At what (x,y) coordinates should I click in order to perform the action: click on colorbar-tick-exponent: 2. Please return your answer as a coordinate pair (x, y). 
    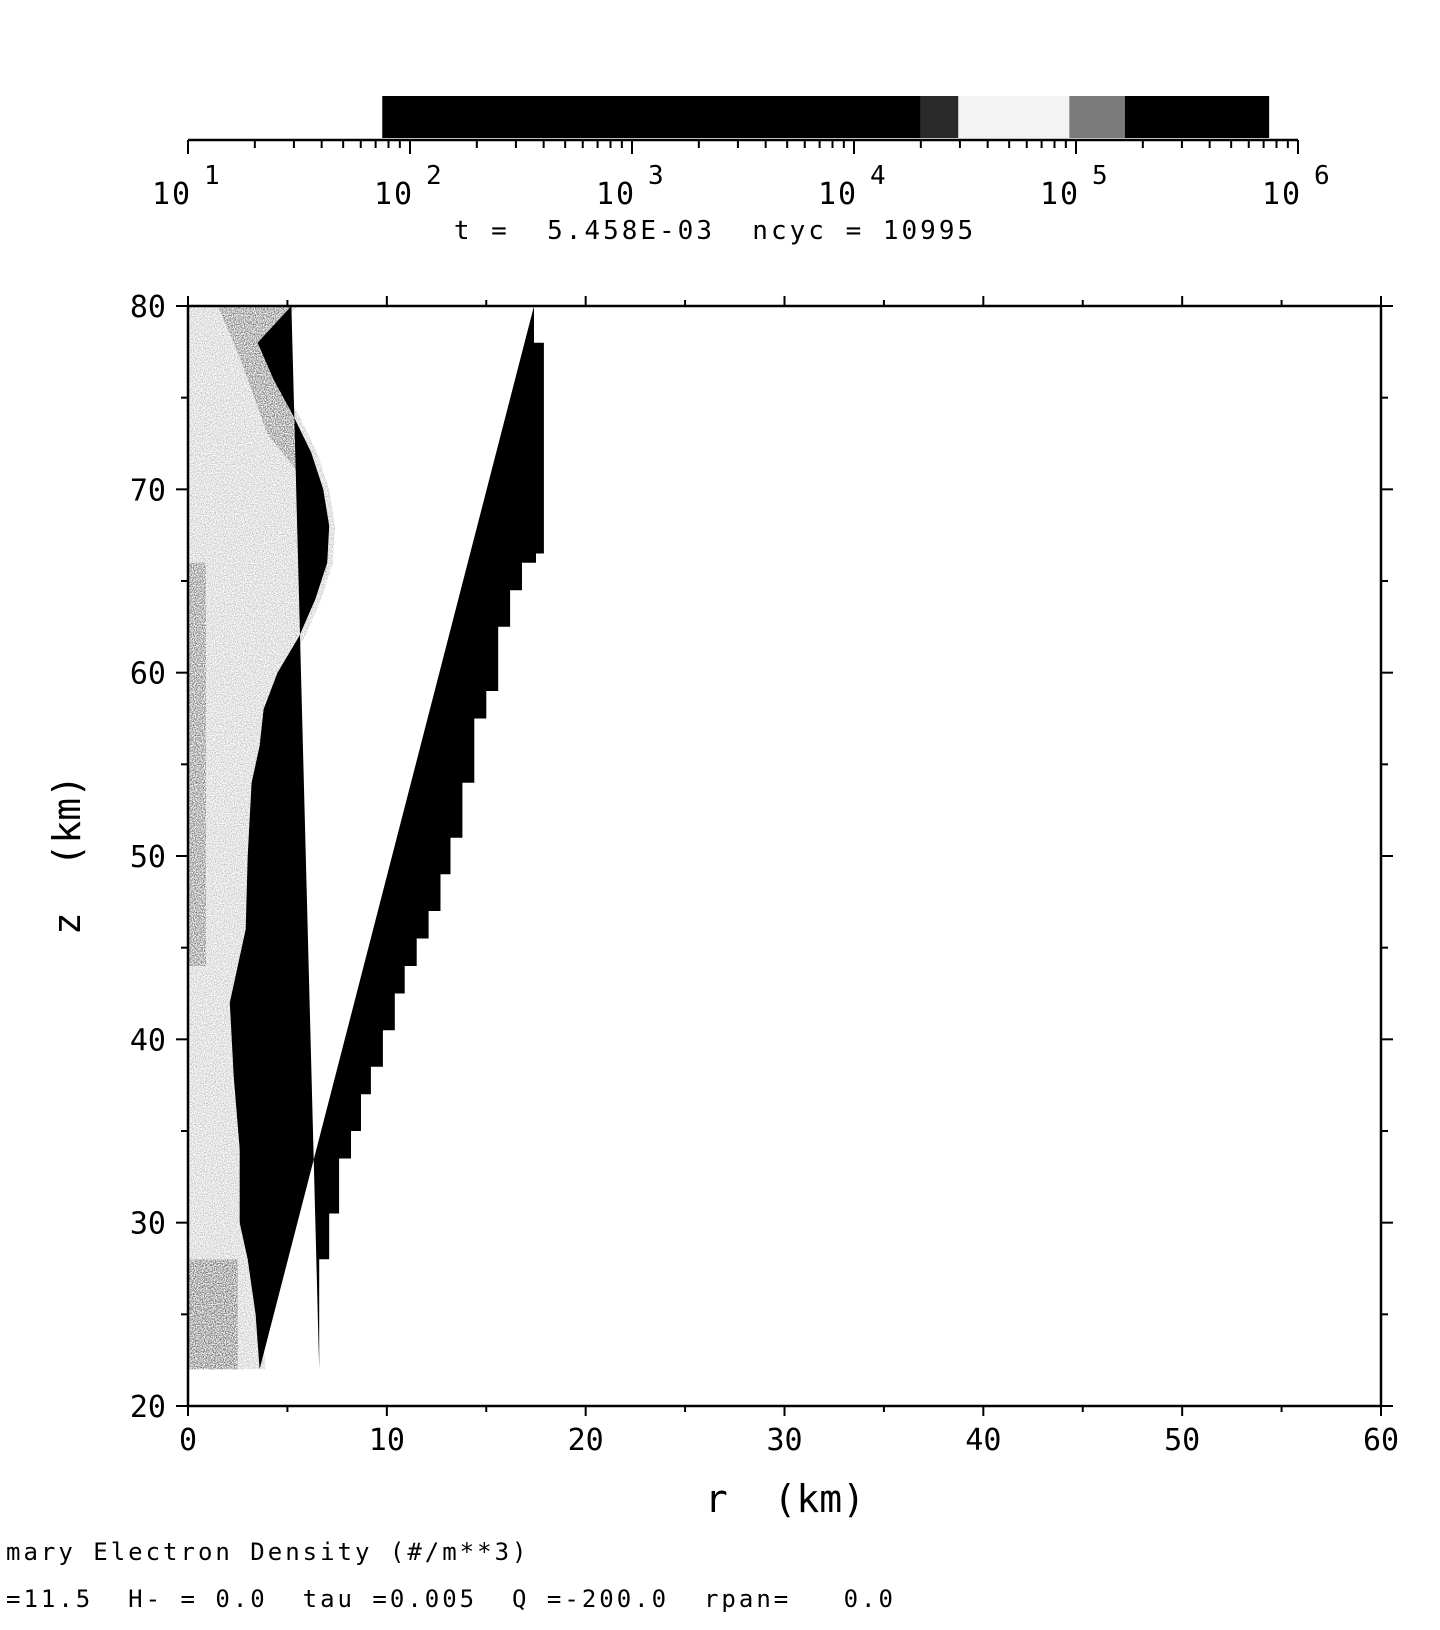
    Looking at the image, I should click on (434, 176).